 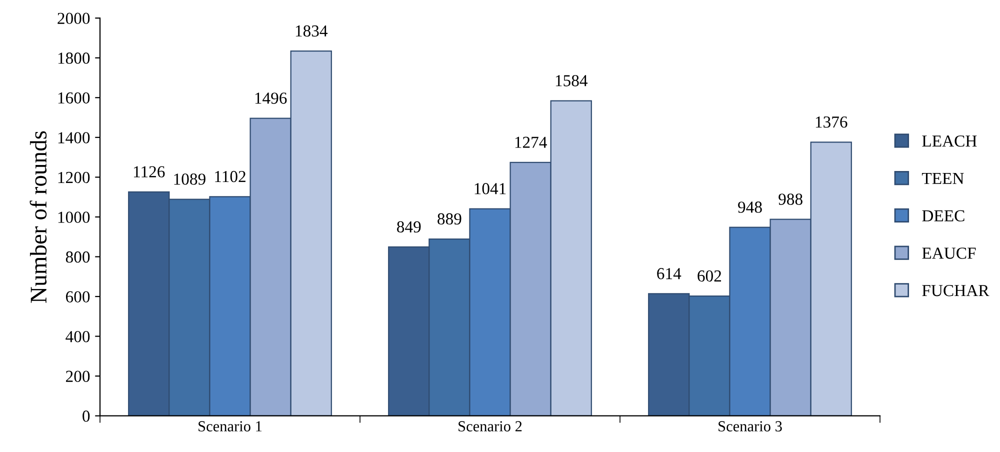 I want to click on legend-label: LEACH, so click(x=949, y=141).